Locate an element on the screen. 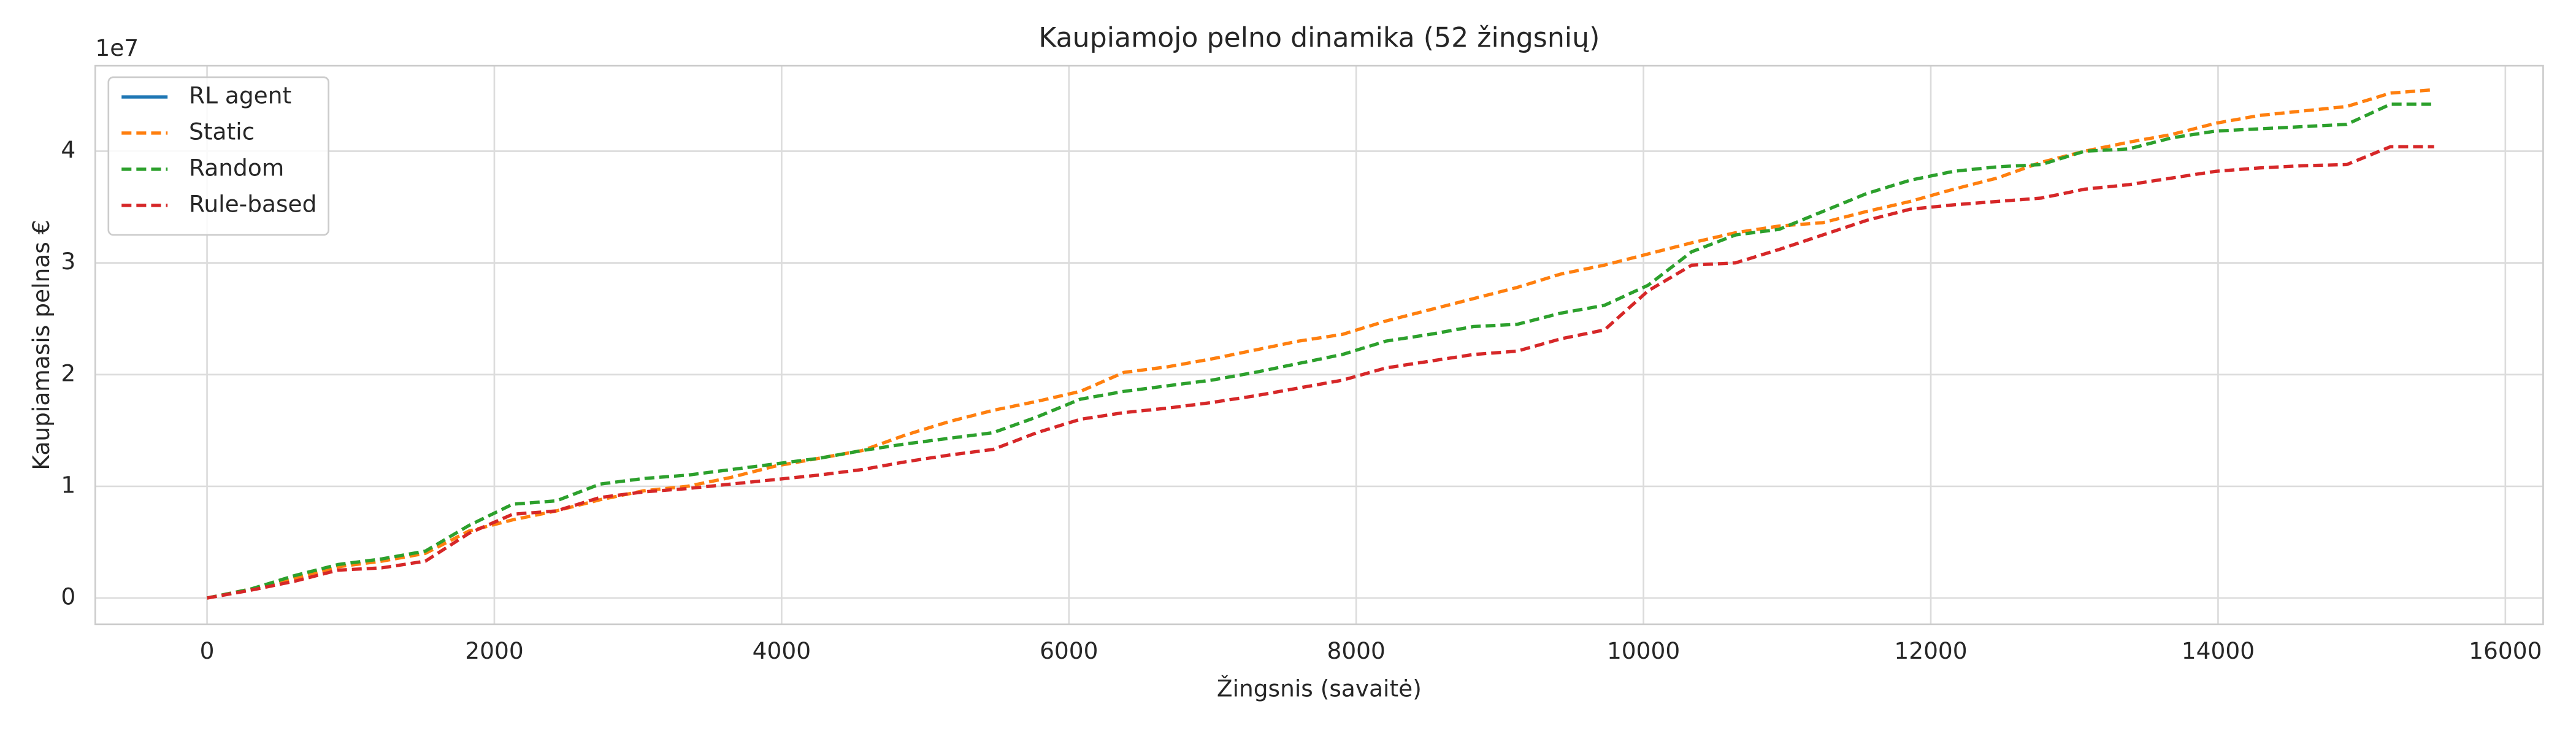  x-tick-label: 16000 is located at coordinates (2505, 650).